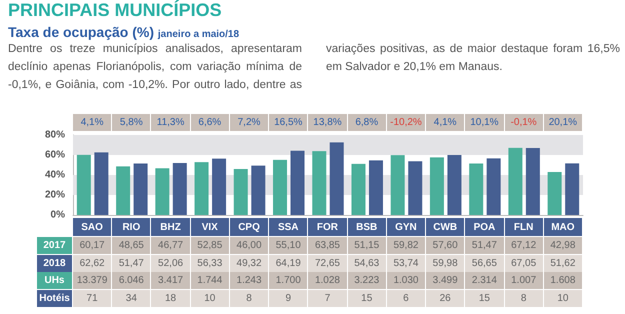 Image resolution: width=625 pixels, height=314 pixels. What do you see at coordinates (328, 227) in the screenshot?
I see `x-tick-label: FOR` at bounding box center [328, 227].